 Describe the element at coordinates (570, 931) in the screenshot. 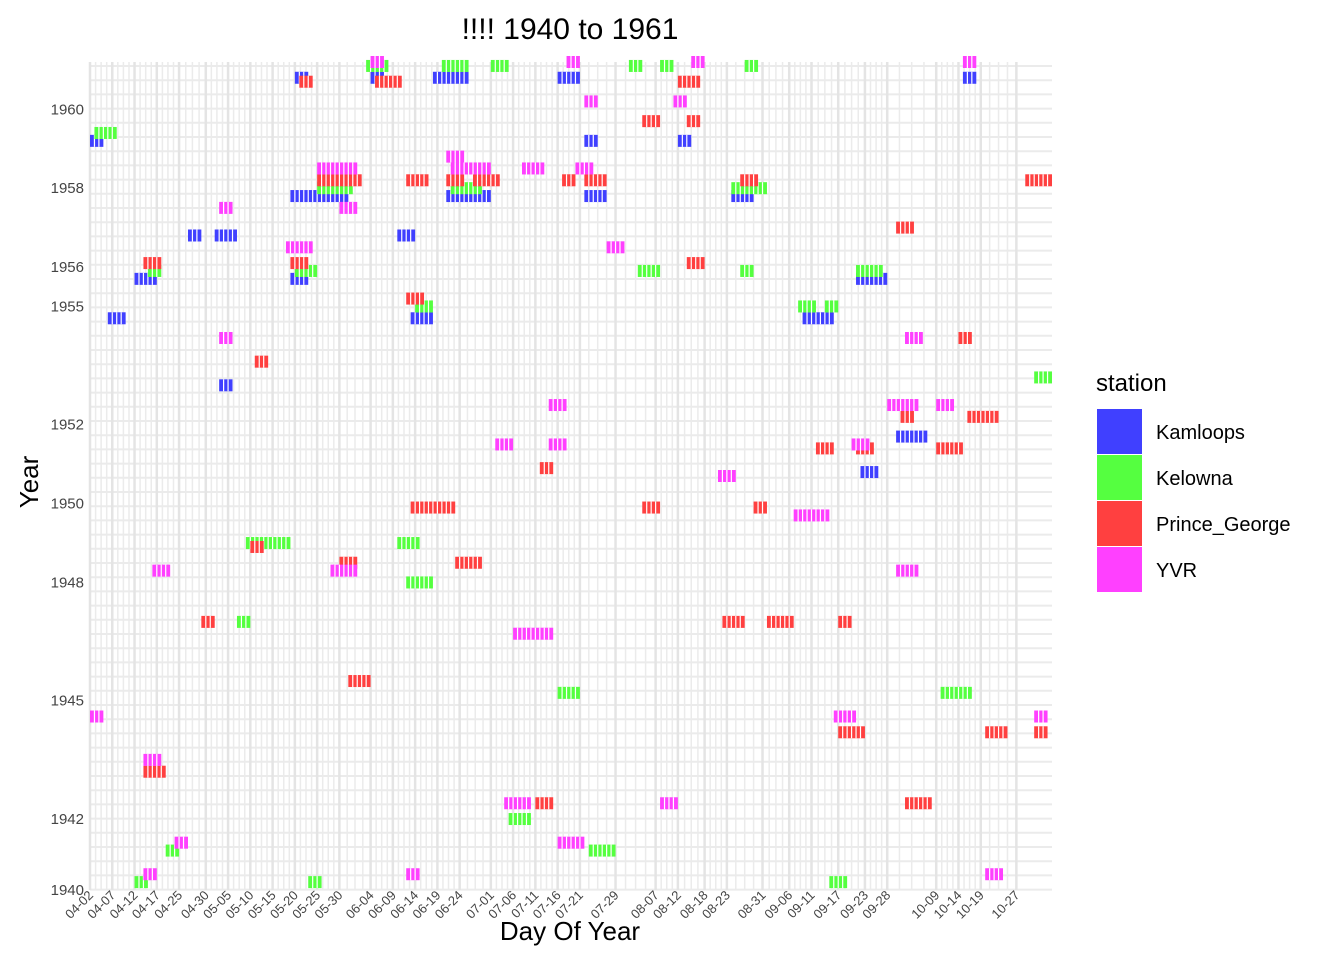

I see `x-axis-title: Day Of Year` at that location.